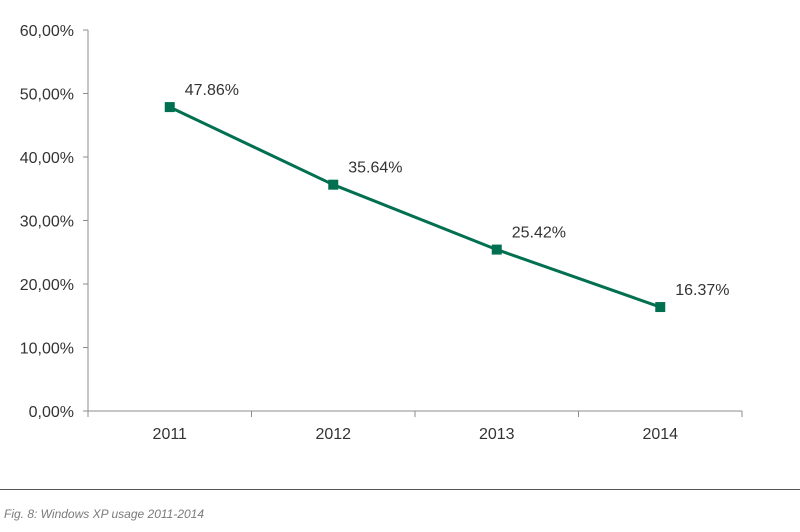 This screenshot has height=532, width=800. What do you see at coordinates (47, 349) in the screenshot?
I see `y-tick-label: 10,00%` at bounding box center [47, 349].